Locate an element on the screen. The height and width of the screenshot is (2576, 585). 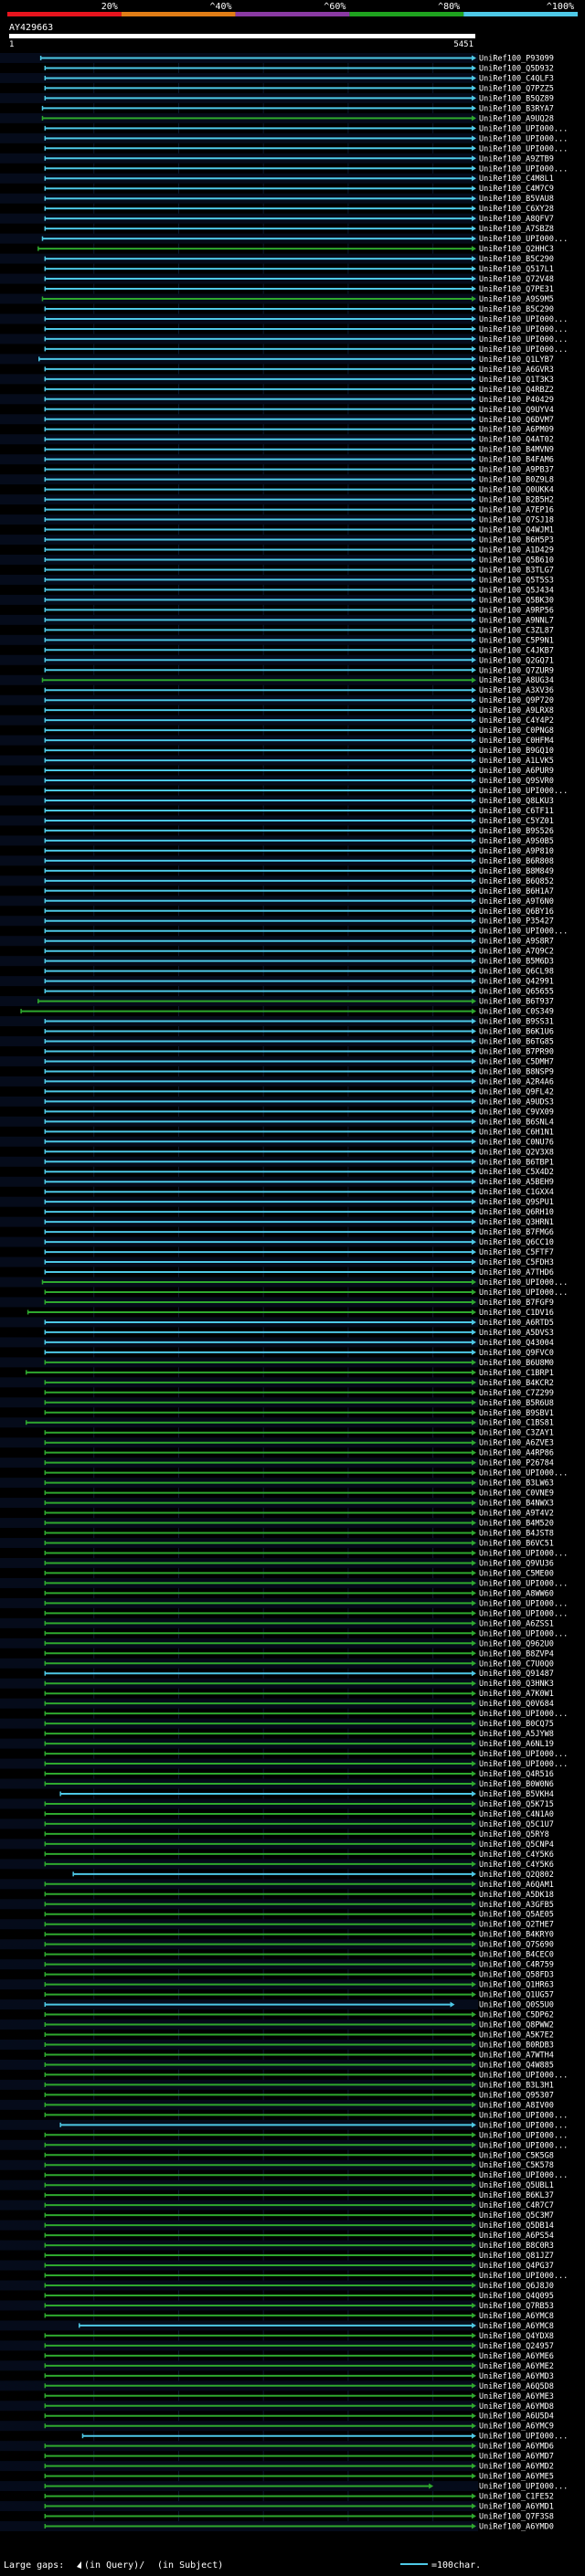
hit-label: UniRef100_Q2V3X8 is located at coordinates (516, 1152).